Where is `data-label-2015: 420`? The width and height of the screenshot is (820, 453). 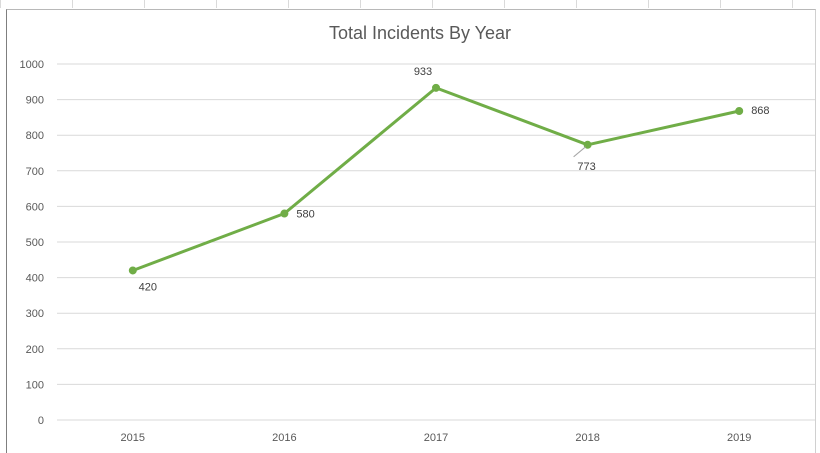 data-label-2015: 420 is located at coordinates (148, 287).